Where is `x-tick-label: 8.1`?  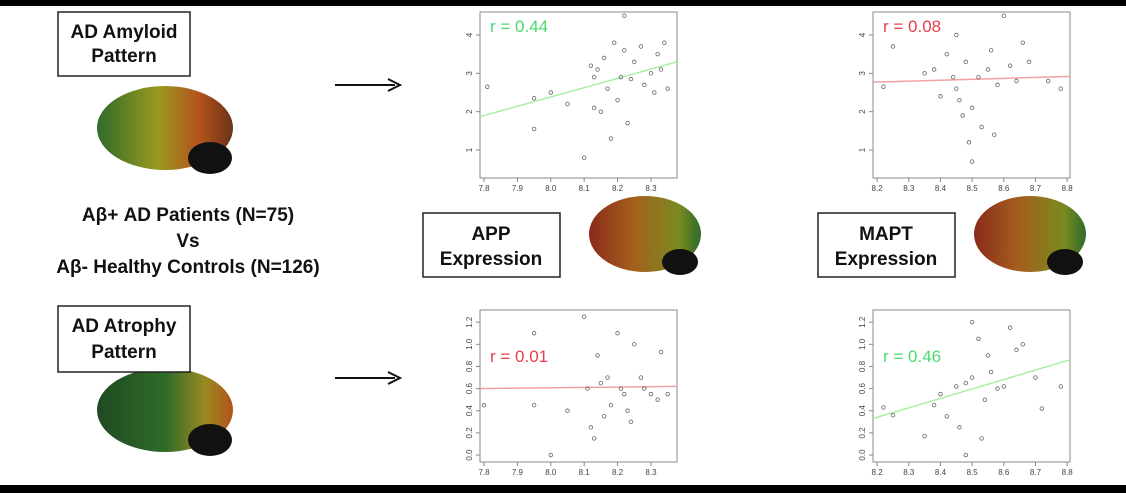
x-tick-label: 8.1 is located at coordinates (585, 188).